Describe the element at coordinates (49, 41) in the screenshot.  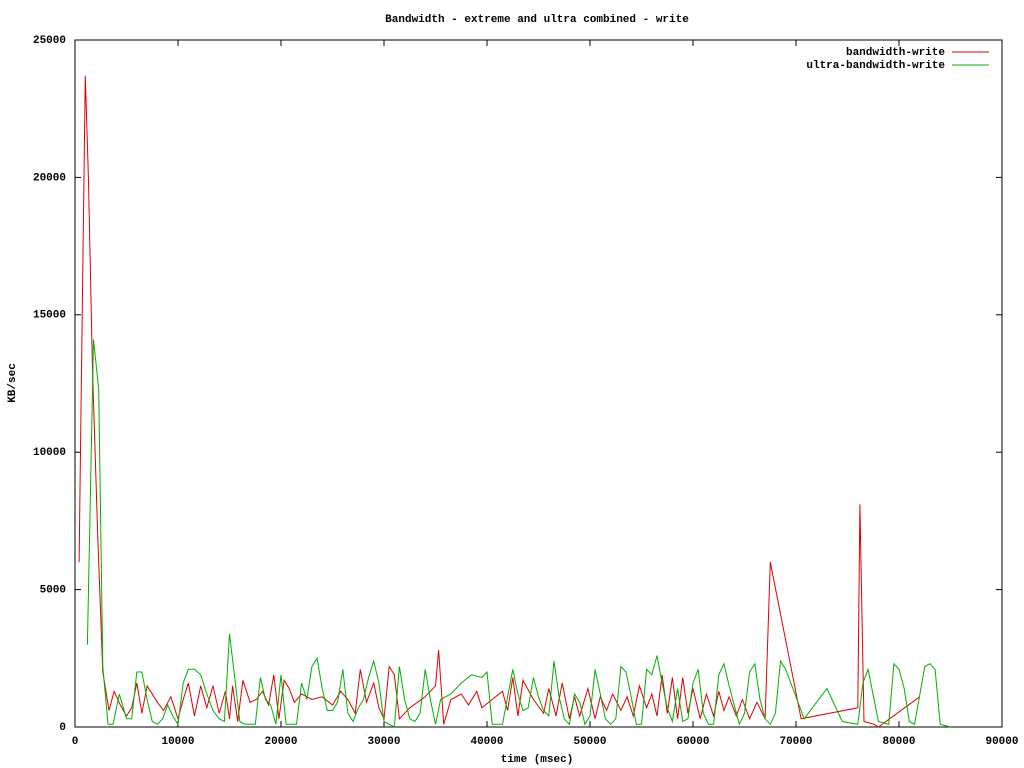
I see `y-tick-label: 25000` at that location.